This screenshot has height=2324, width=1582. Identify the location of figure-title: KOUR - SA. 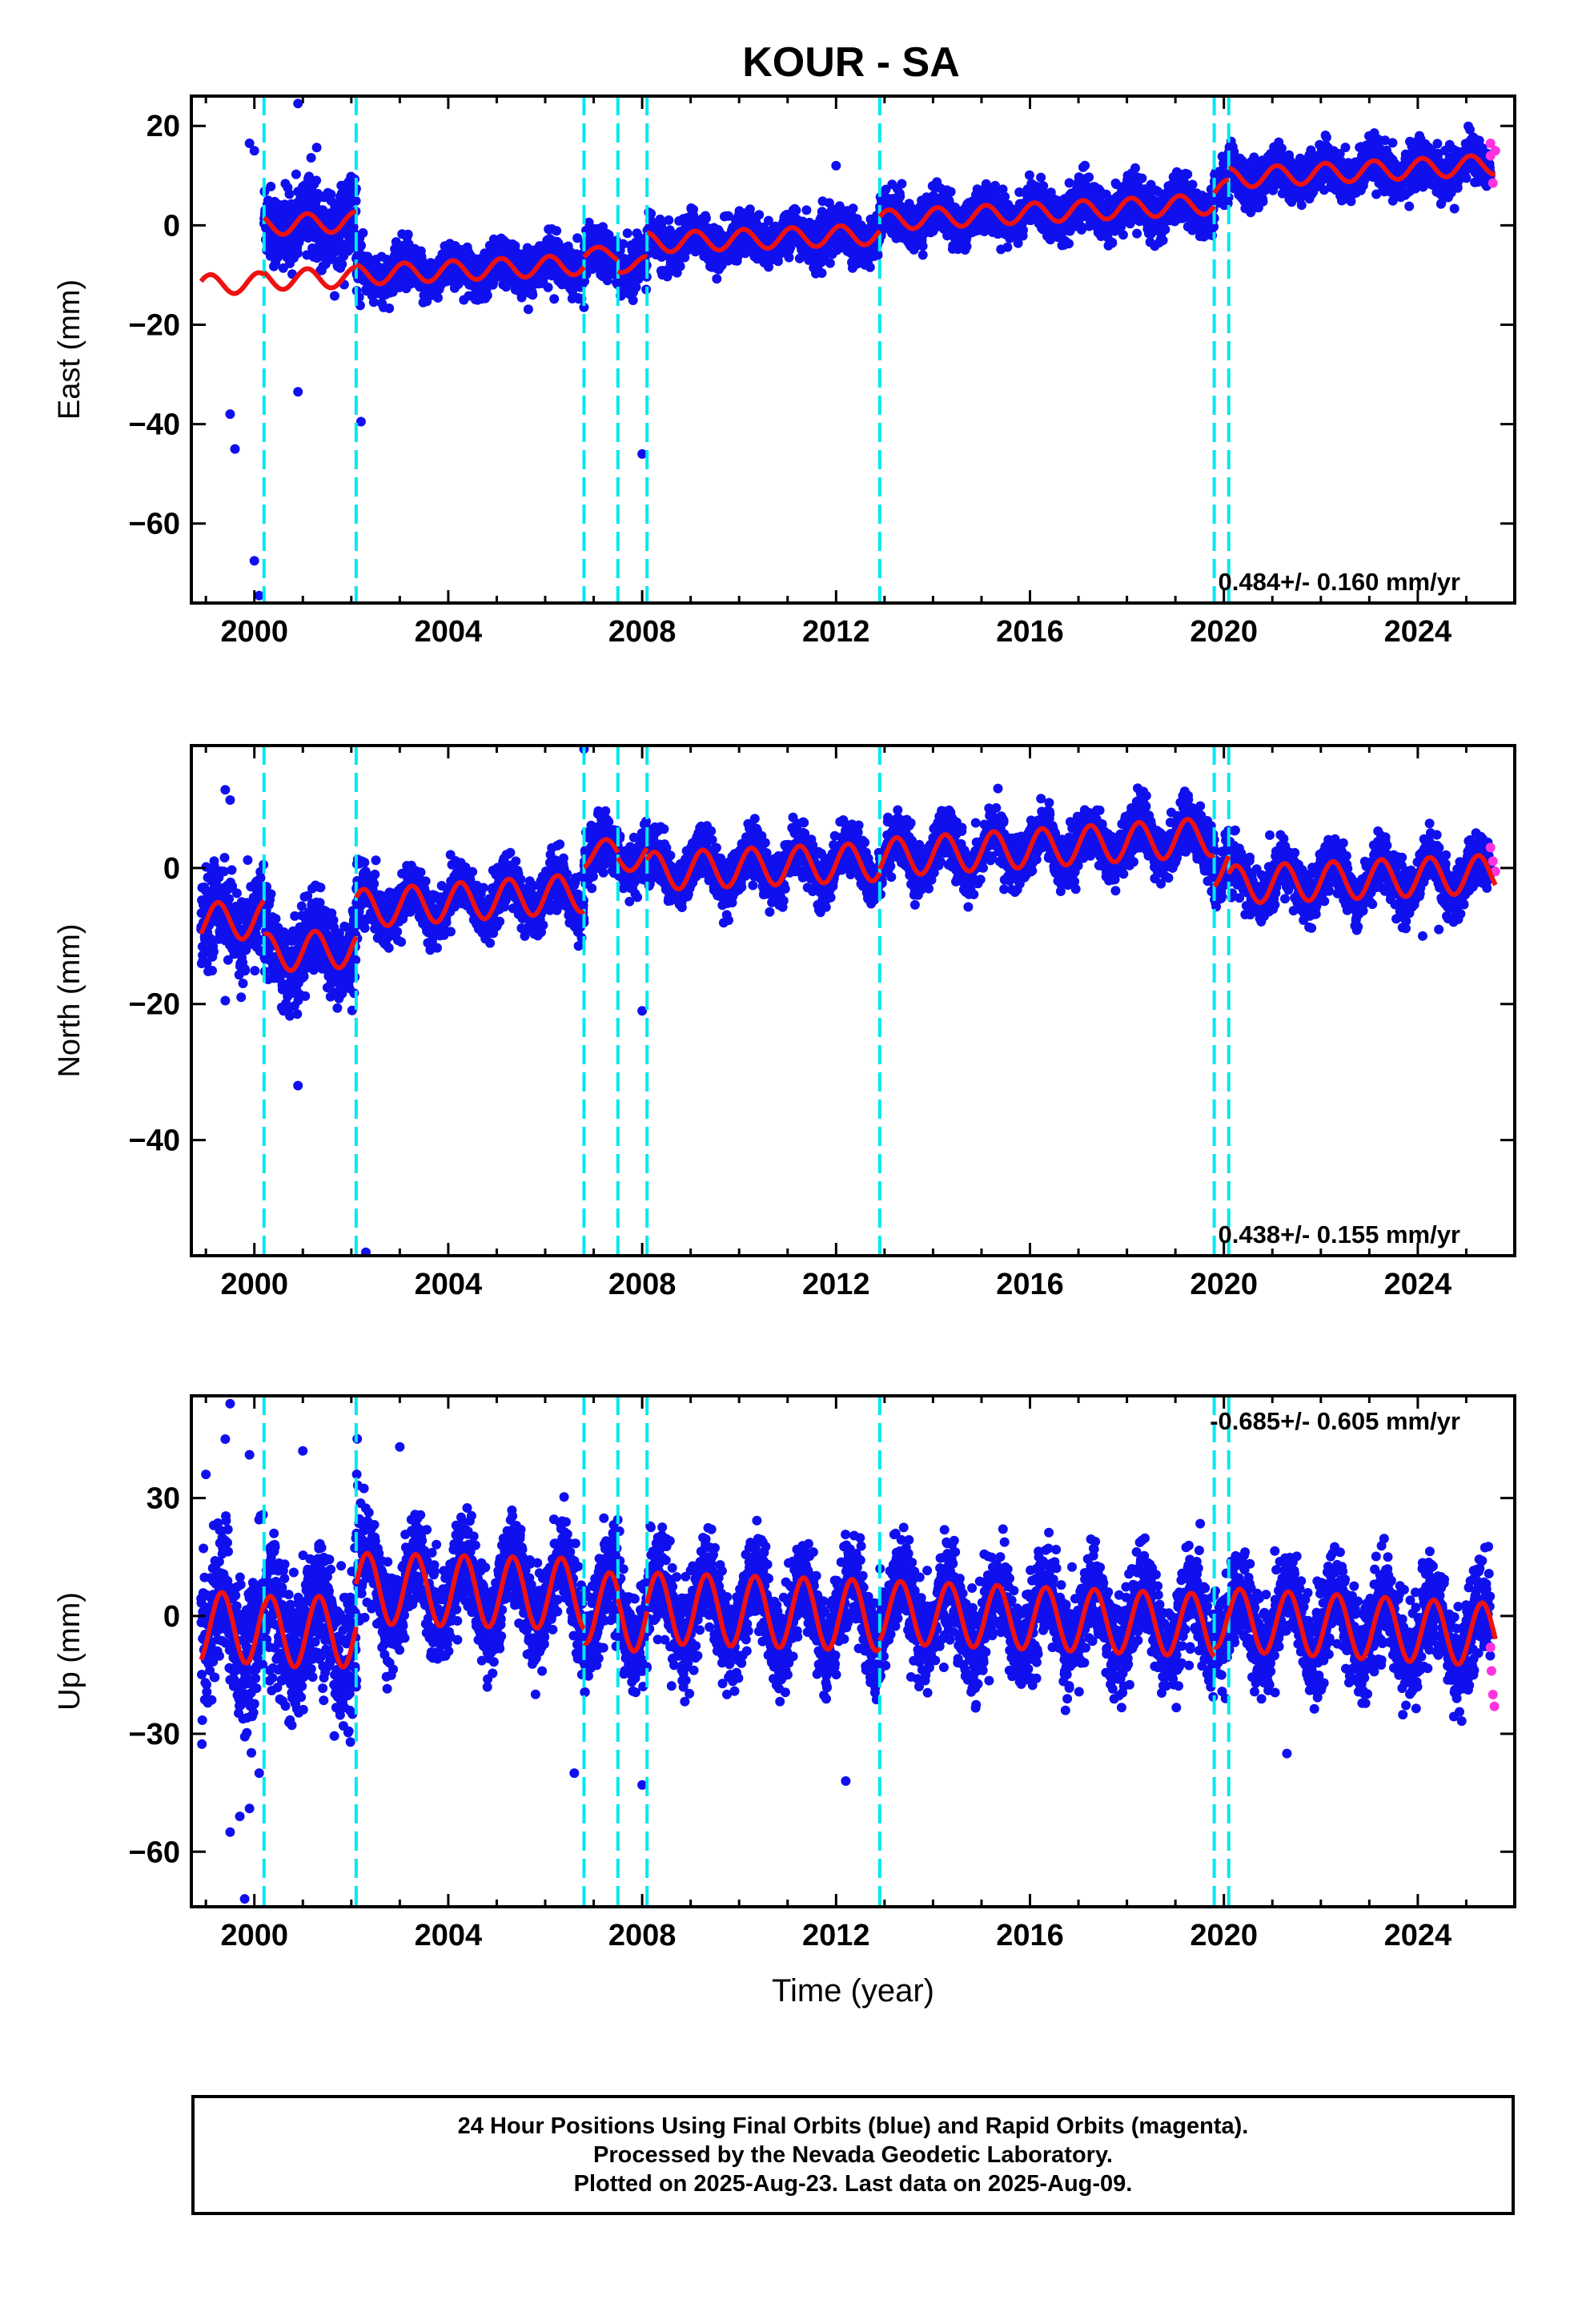
(851, 62).